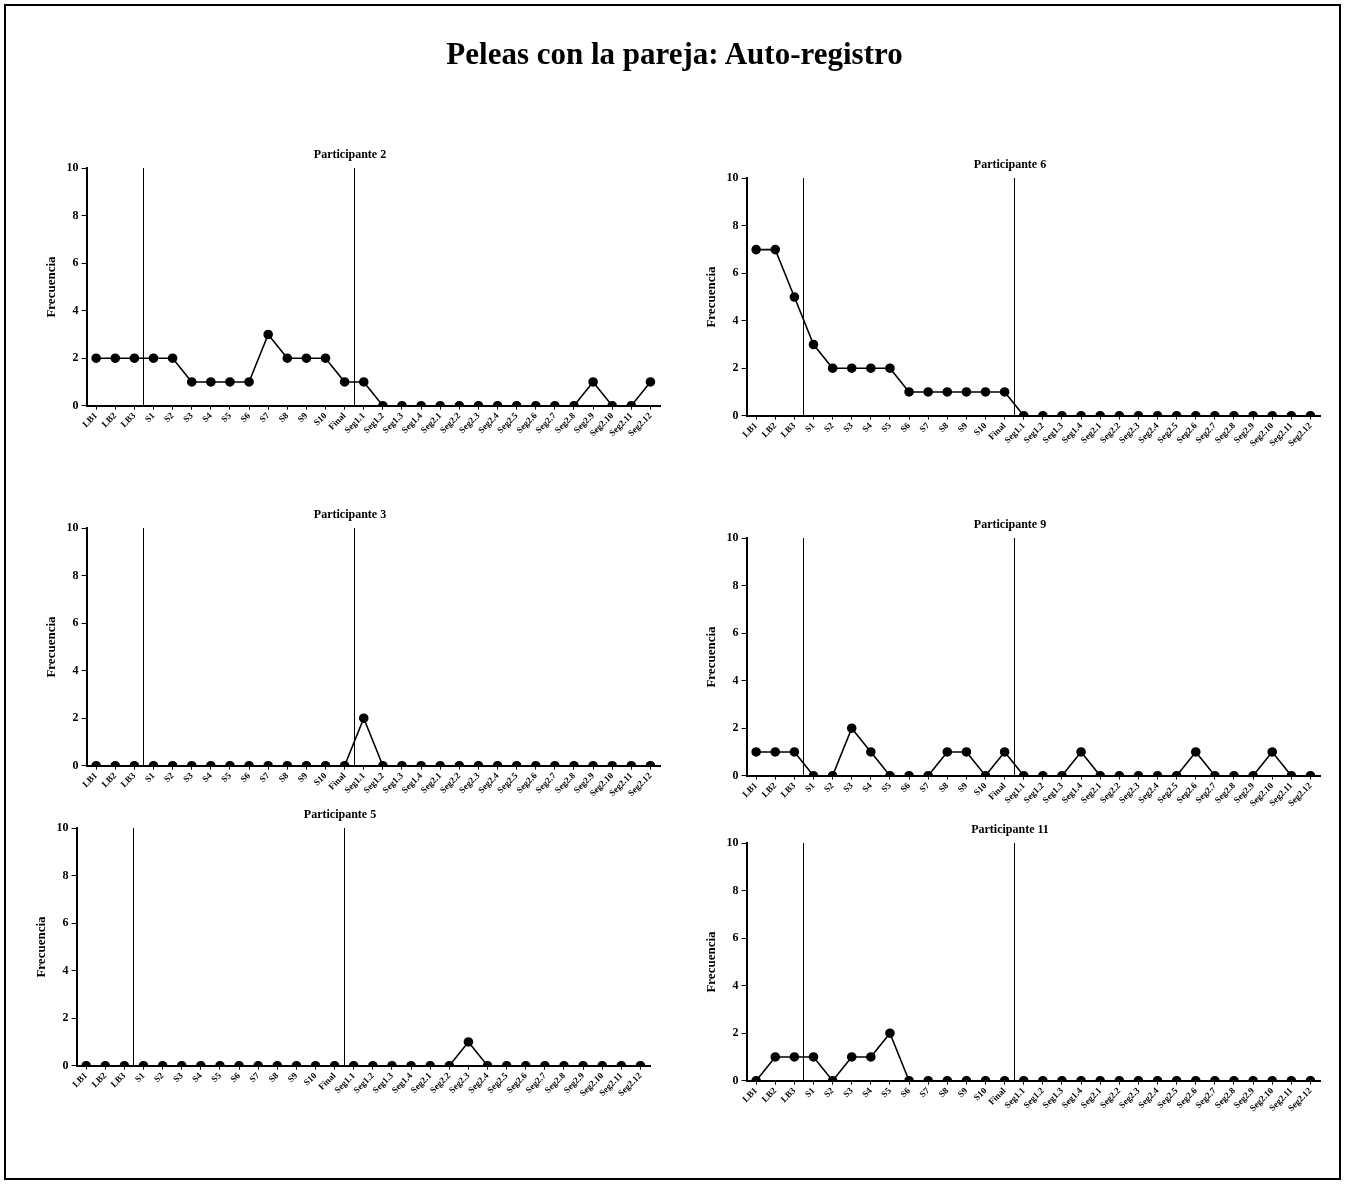  What do you see at coordinates (350, 514) in the screenshot?
I see `chart-title: Participante 3` at bounding box center [350, 514].